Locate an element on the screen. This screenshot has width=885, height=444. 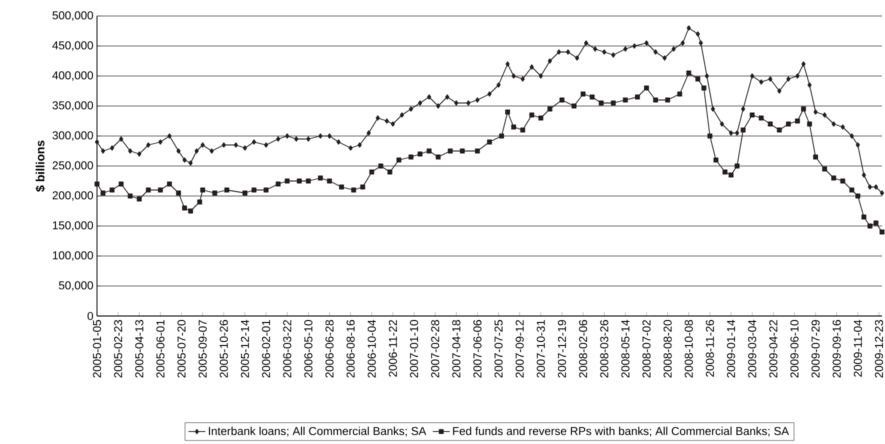
y-tick-label: 100,000 is located at coordinates (73, 256).